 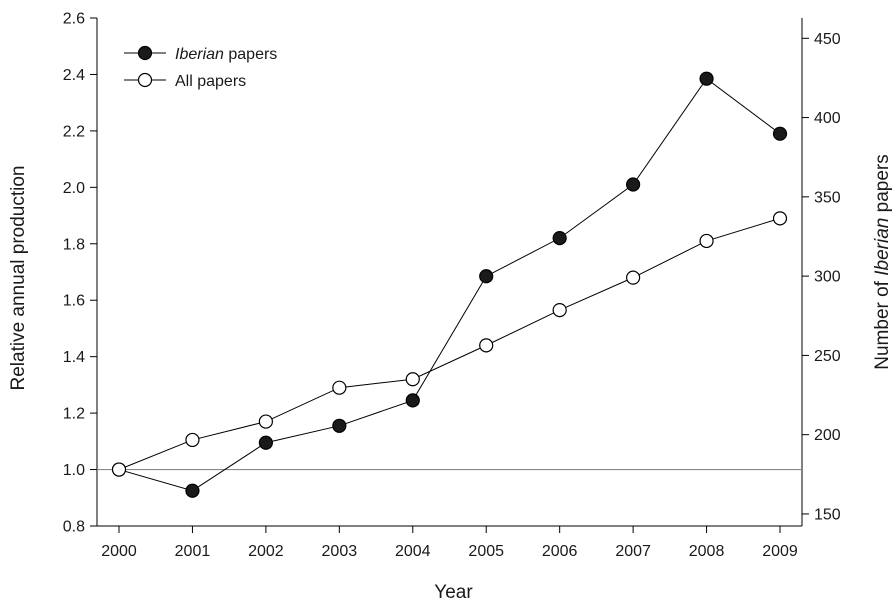 What do you see at coordinates (882, 323) in the screenshot?
I see `y2-axis-title-part: Number of` at bounding box center [882, 323].